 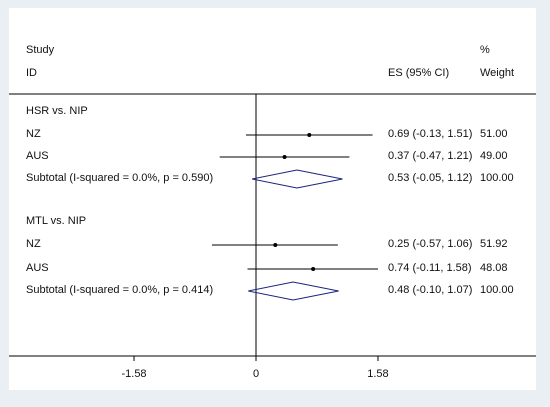 I want to click on es-ci-text-1-0: 0.25 (-0.57, 1.06), so click(x=430, y=244).